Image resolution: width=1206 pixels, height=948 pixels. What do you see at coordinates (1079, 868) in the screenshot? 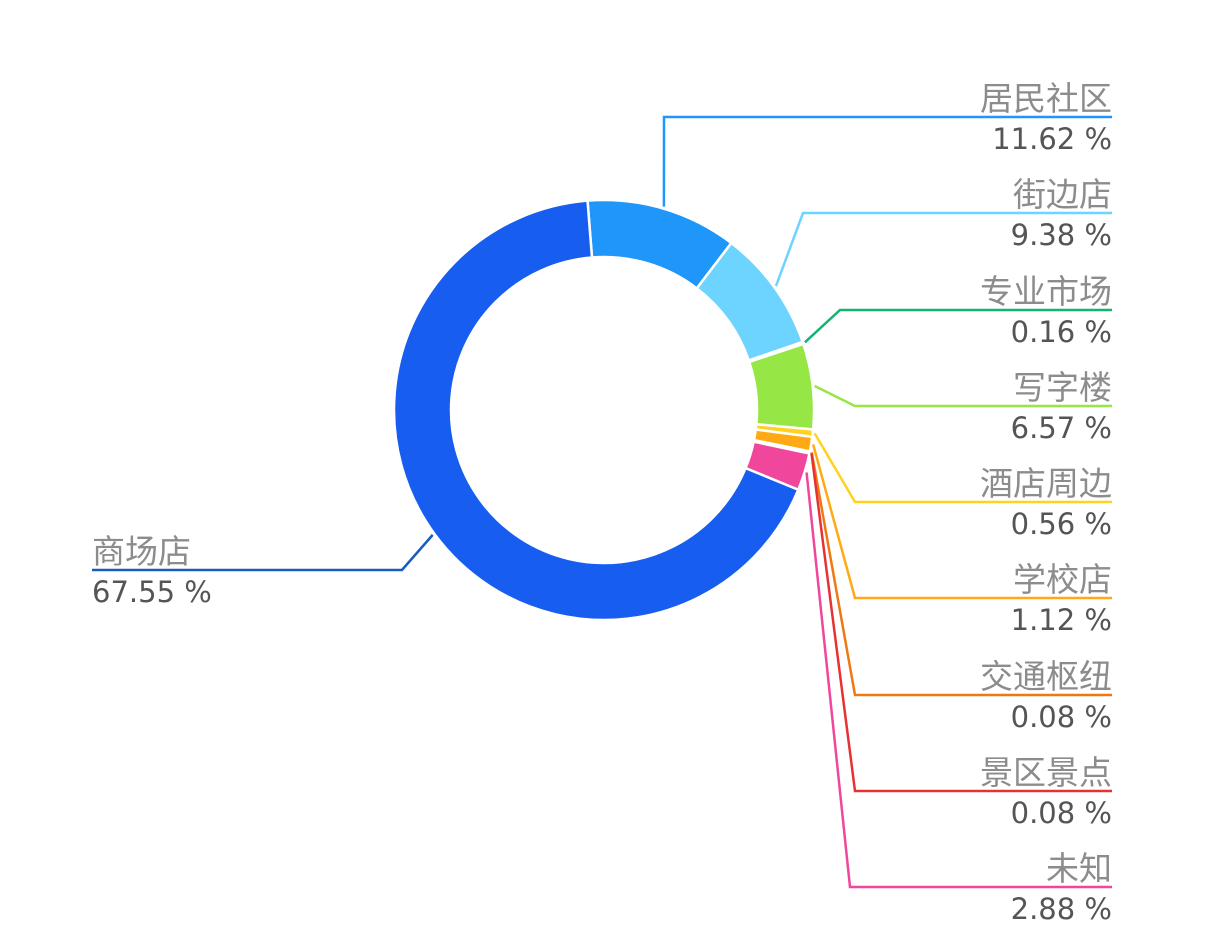
I see `label-name-unknown: 未知` at bounding box center [1079, 868].